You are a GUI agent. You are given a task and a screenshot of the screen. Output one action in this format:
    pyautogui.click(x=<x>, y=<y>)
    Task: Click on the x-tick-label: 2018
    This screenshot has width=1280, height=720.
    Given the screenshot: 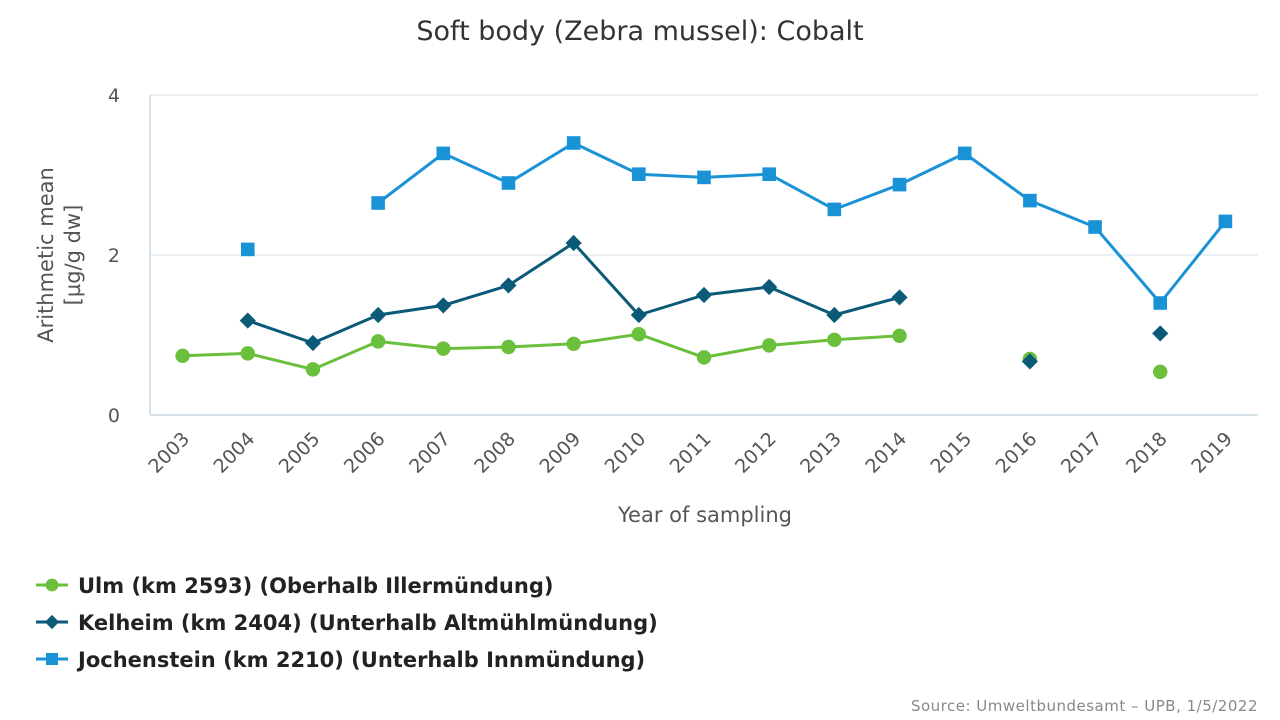 What is the action you would take?
    pyautogui.click(x=1147, y=453)
    